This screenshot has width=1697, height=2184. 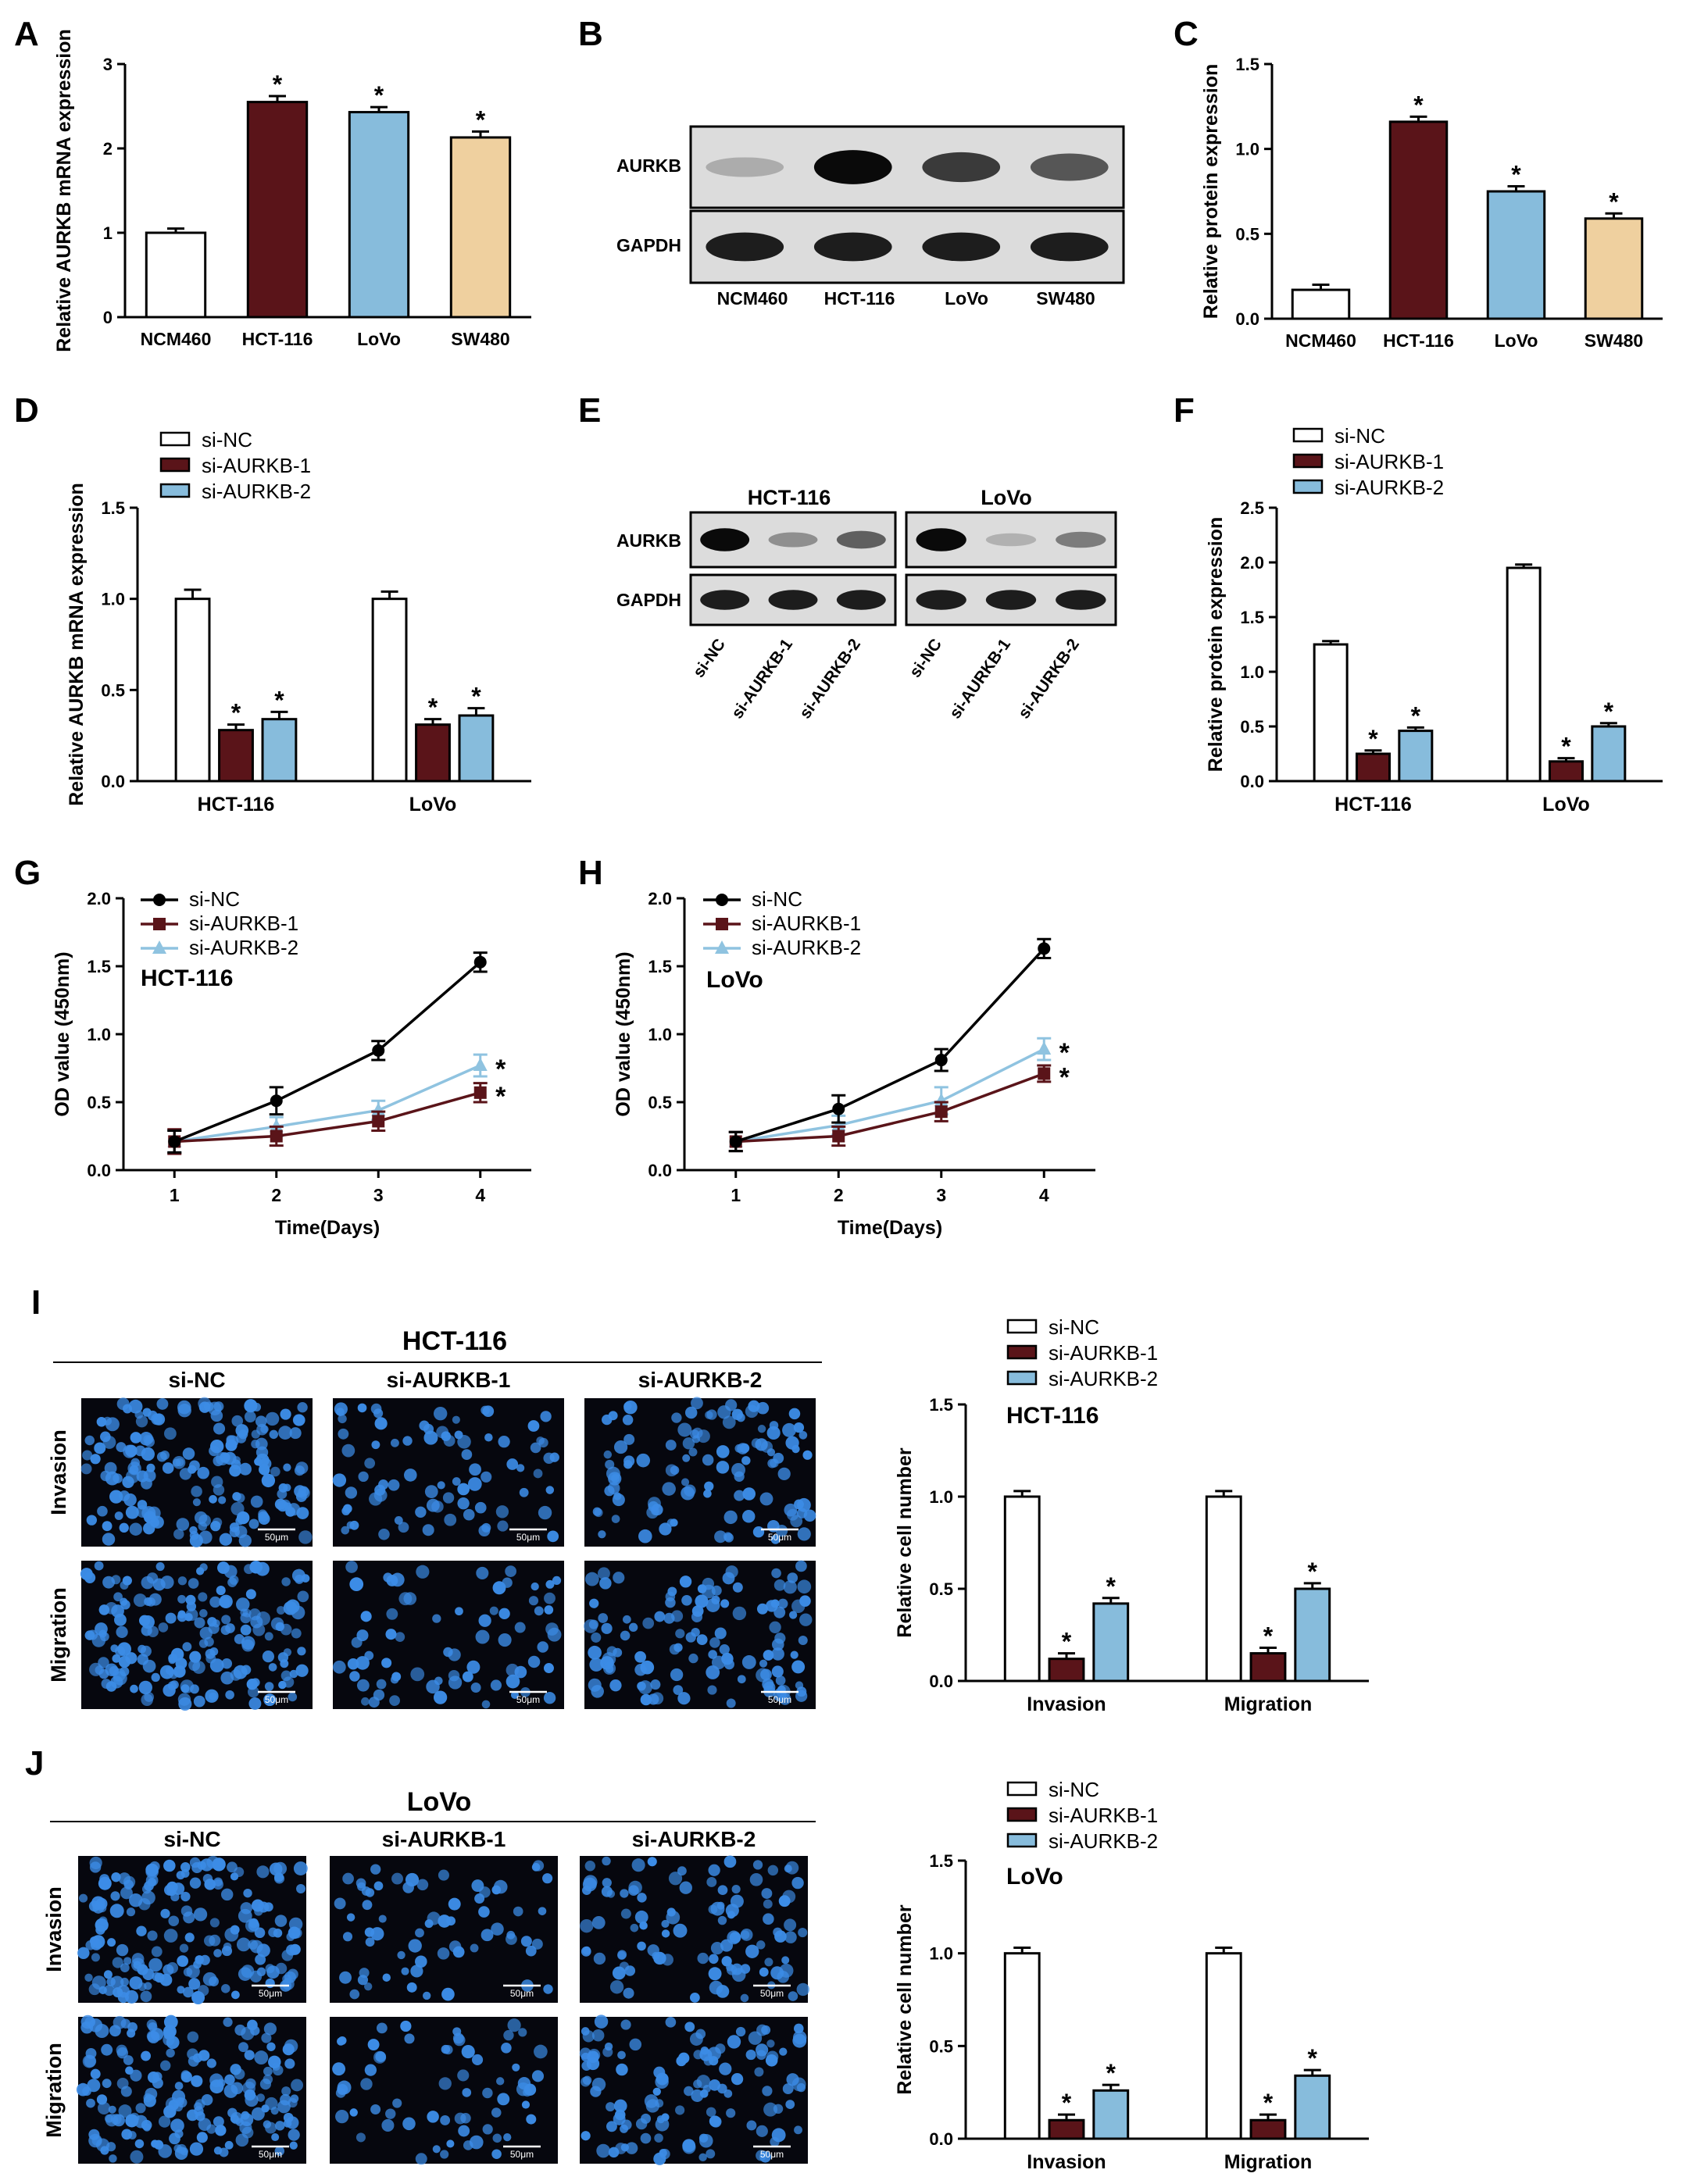 What do you see at coordinates (1103, 1378) in the screenshot?
I see `chart-i-legend-label: si-AURKB-2` at bounding box center [1103, 1378].